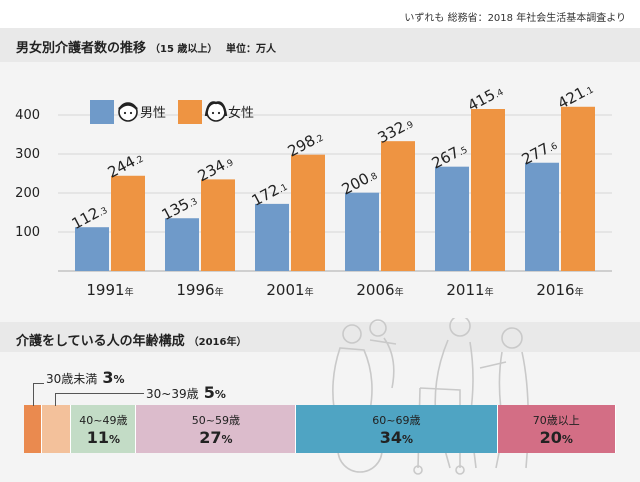 This screenshot has height=482, width=640. I want to click on age-segment-50s: 50~59歳 27%, so click(216, 429).